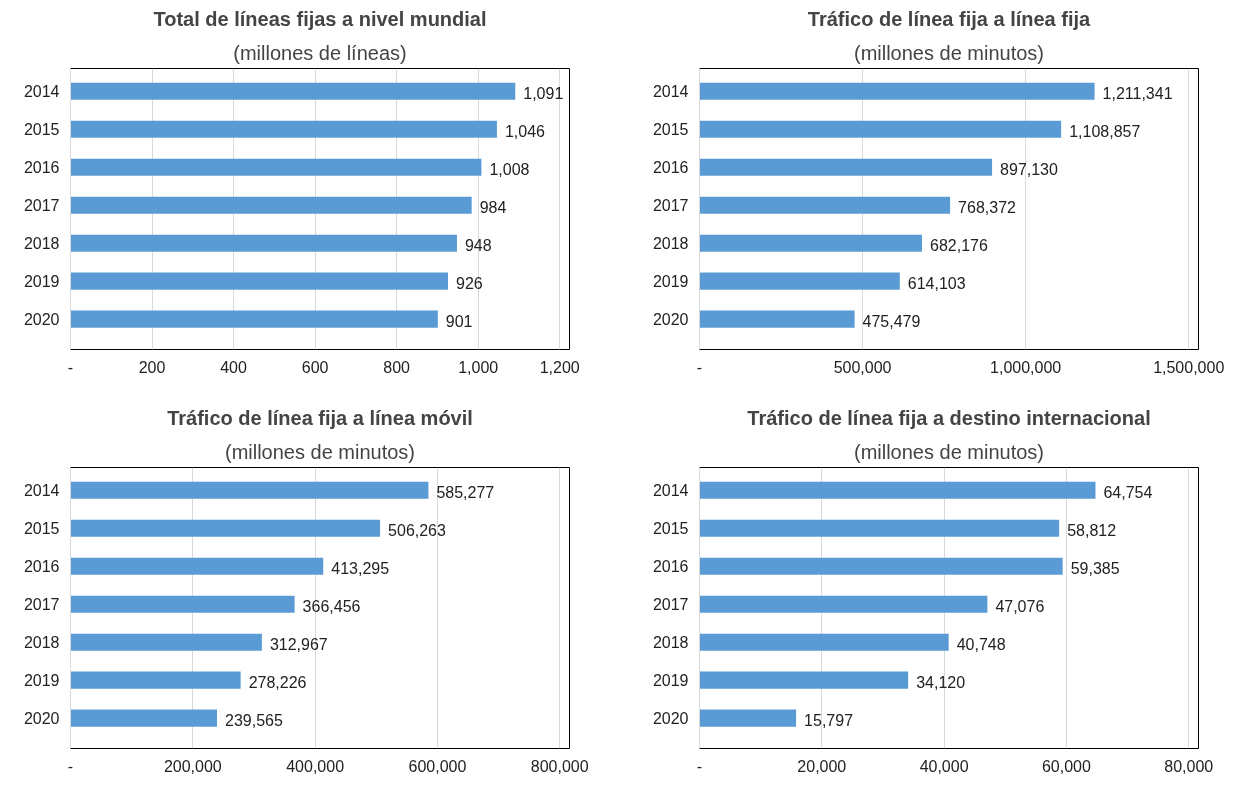  Describe the element at coordinates (829, 721) in the screenshot. I see `data-label: 15,797` at that location.